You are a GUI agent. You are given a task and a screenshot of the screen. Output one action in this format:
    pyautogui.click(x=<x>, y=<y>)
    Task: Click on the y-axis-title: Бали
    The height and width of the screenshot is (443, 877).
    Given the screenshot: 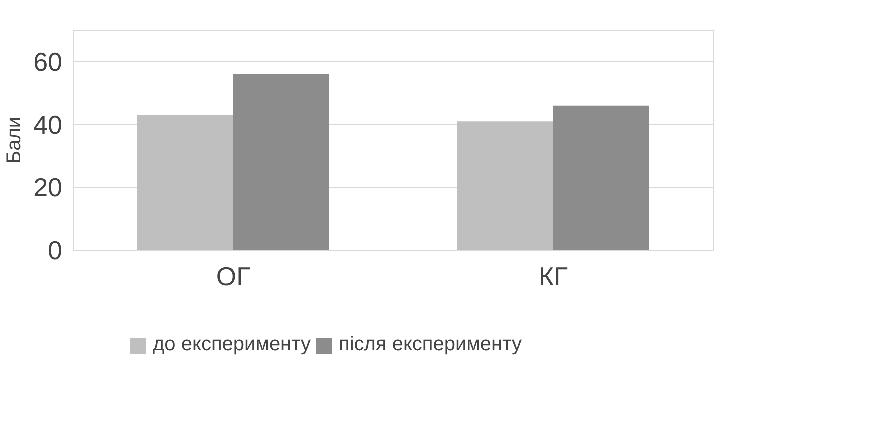 What is the action you would take?
    pyautogui.click(x=15, y=140)
    